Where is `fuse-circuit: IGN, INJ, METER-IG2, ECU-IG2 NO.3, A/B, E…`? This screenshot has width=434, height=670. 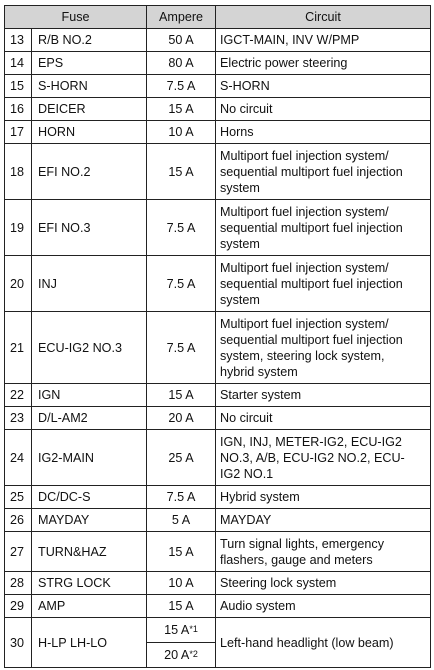 fuse-circuit: IGN, INJ, METER-IG2, ECU-IG2 NO.3, A/B, E… is located at coordinates (323, 457).